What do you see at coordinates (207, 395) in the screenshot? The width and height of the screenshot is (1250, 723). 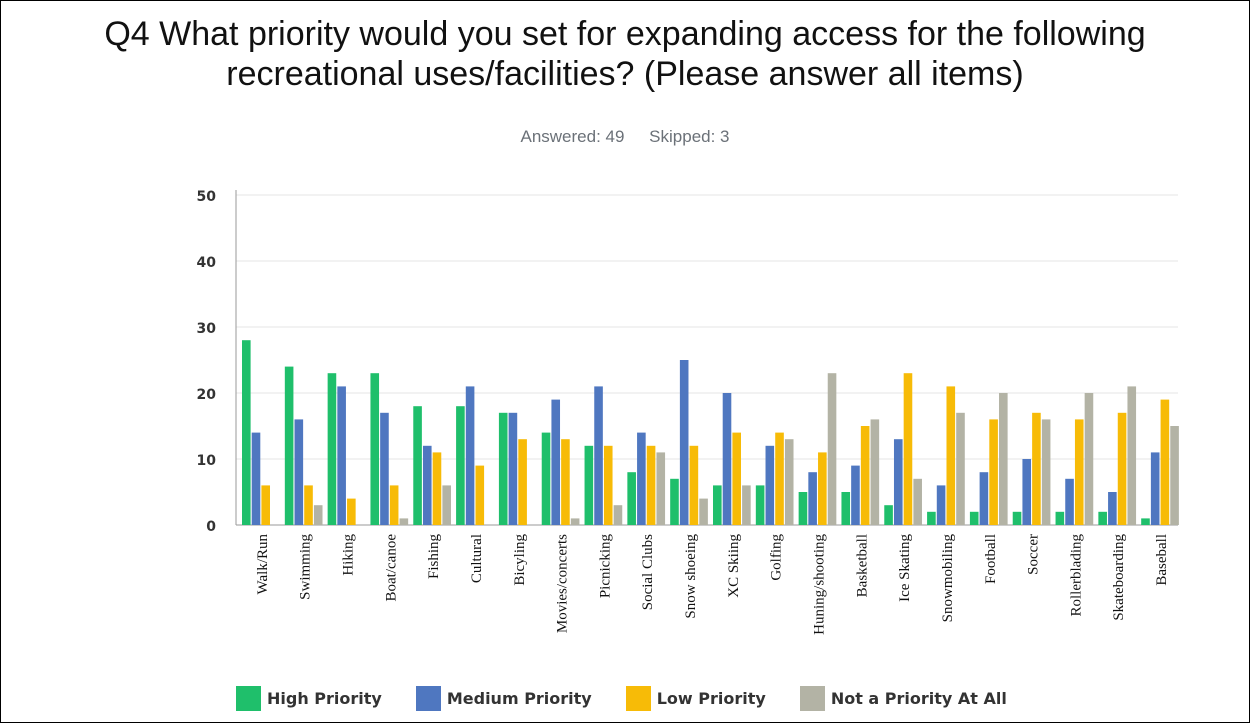 I see `y-tick-label: 20` at bounding box center [207, 395].